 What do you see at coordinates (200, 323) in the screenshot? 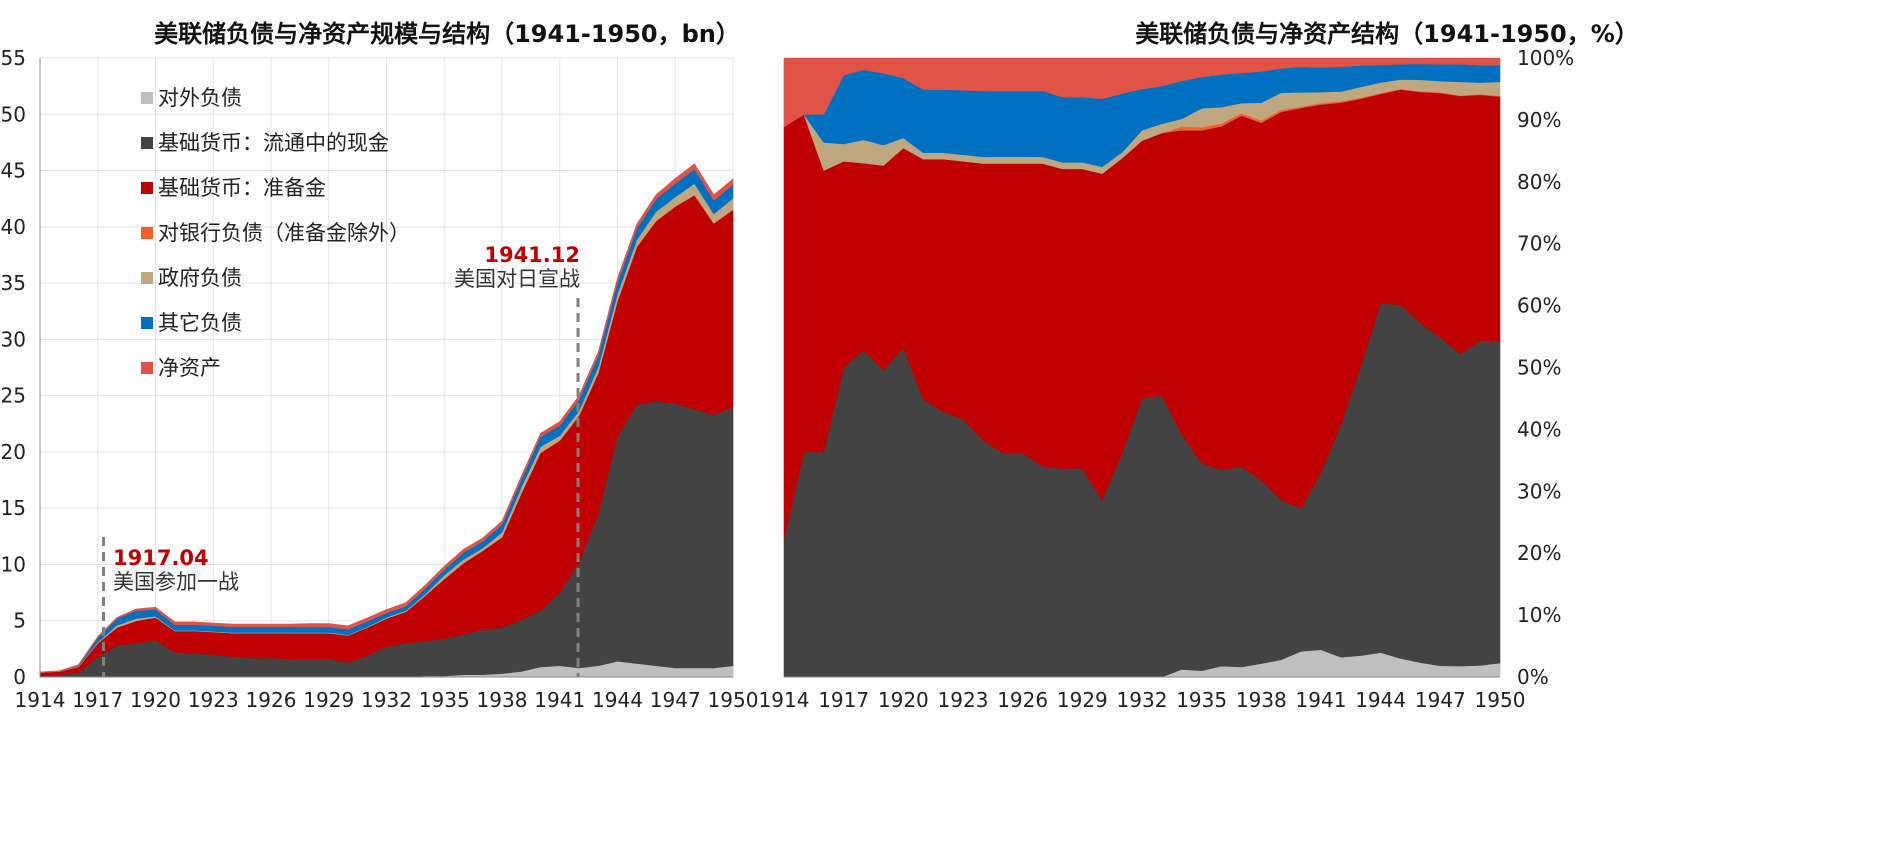
I see `legend-label: 其它负债` at bounding box center [200, 323].